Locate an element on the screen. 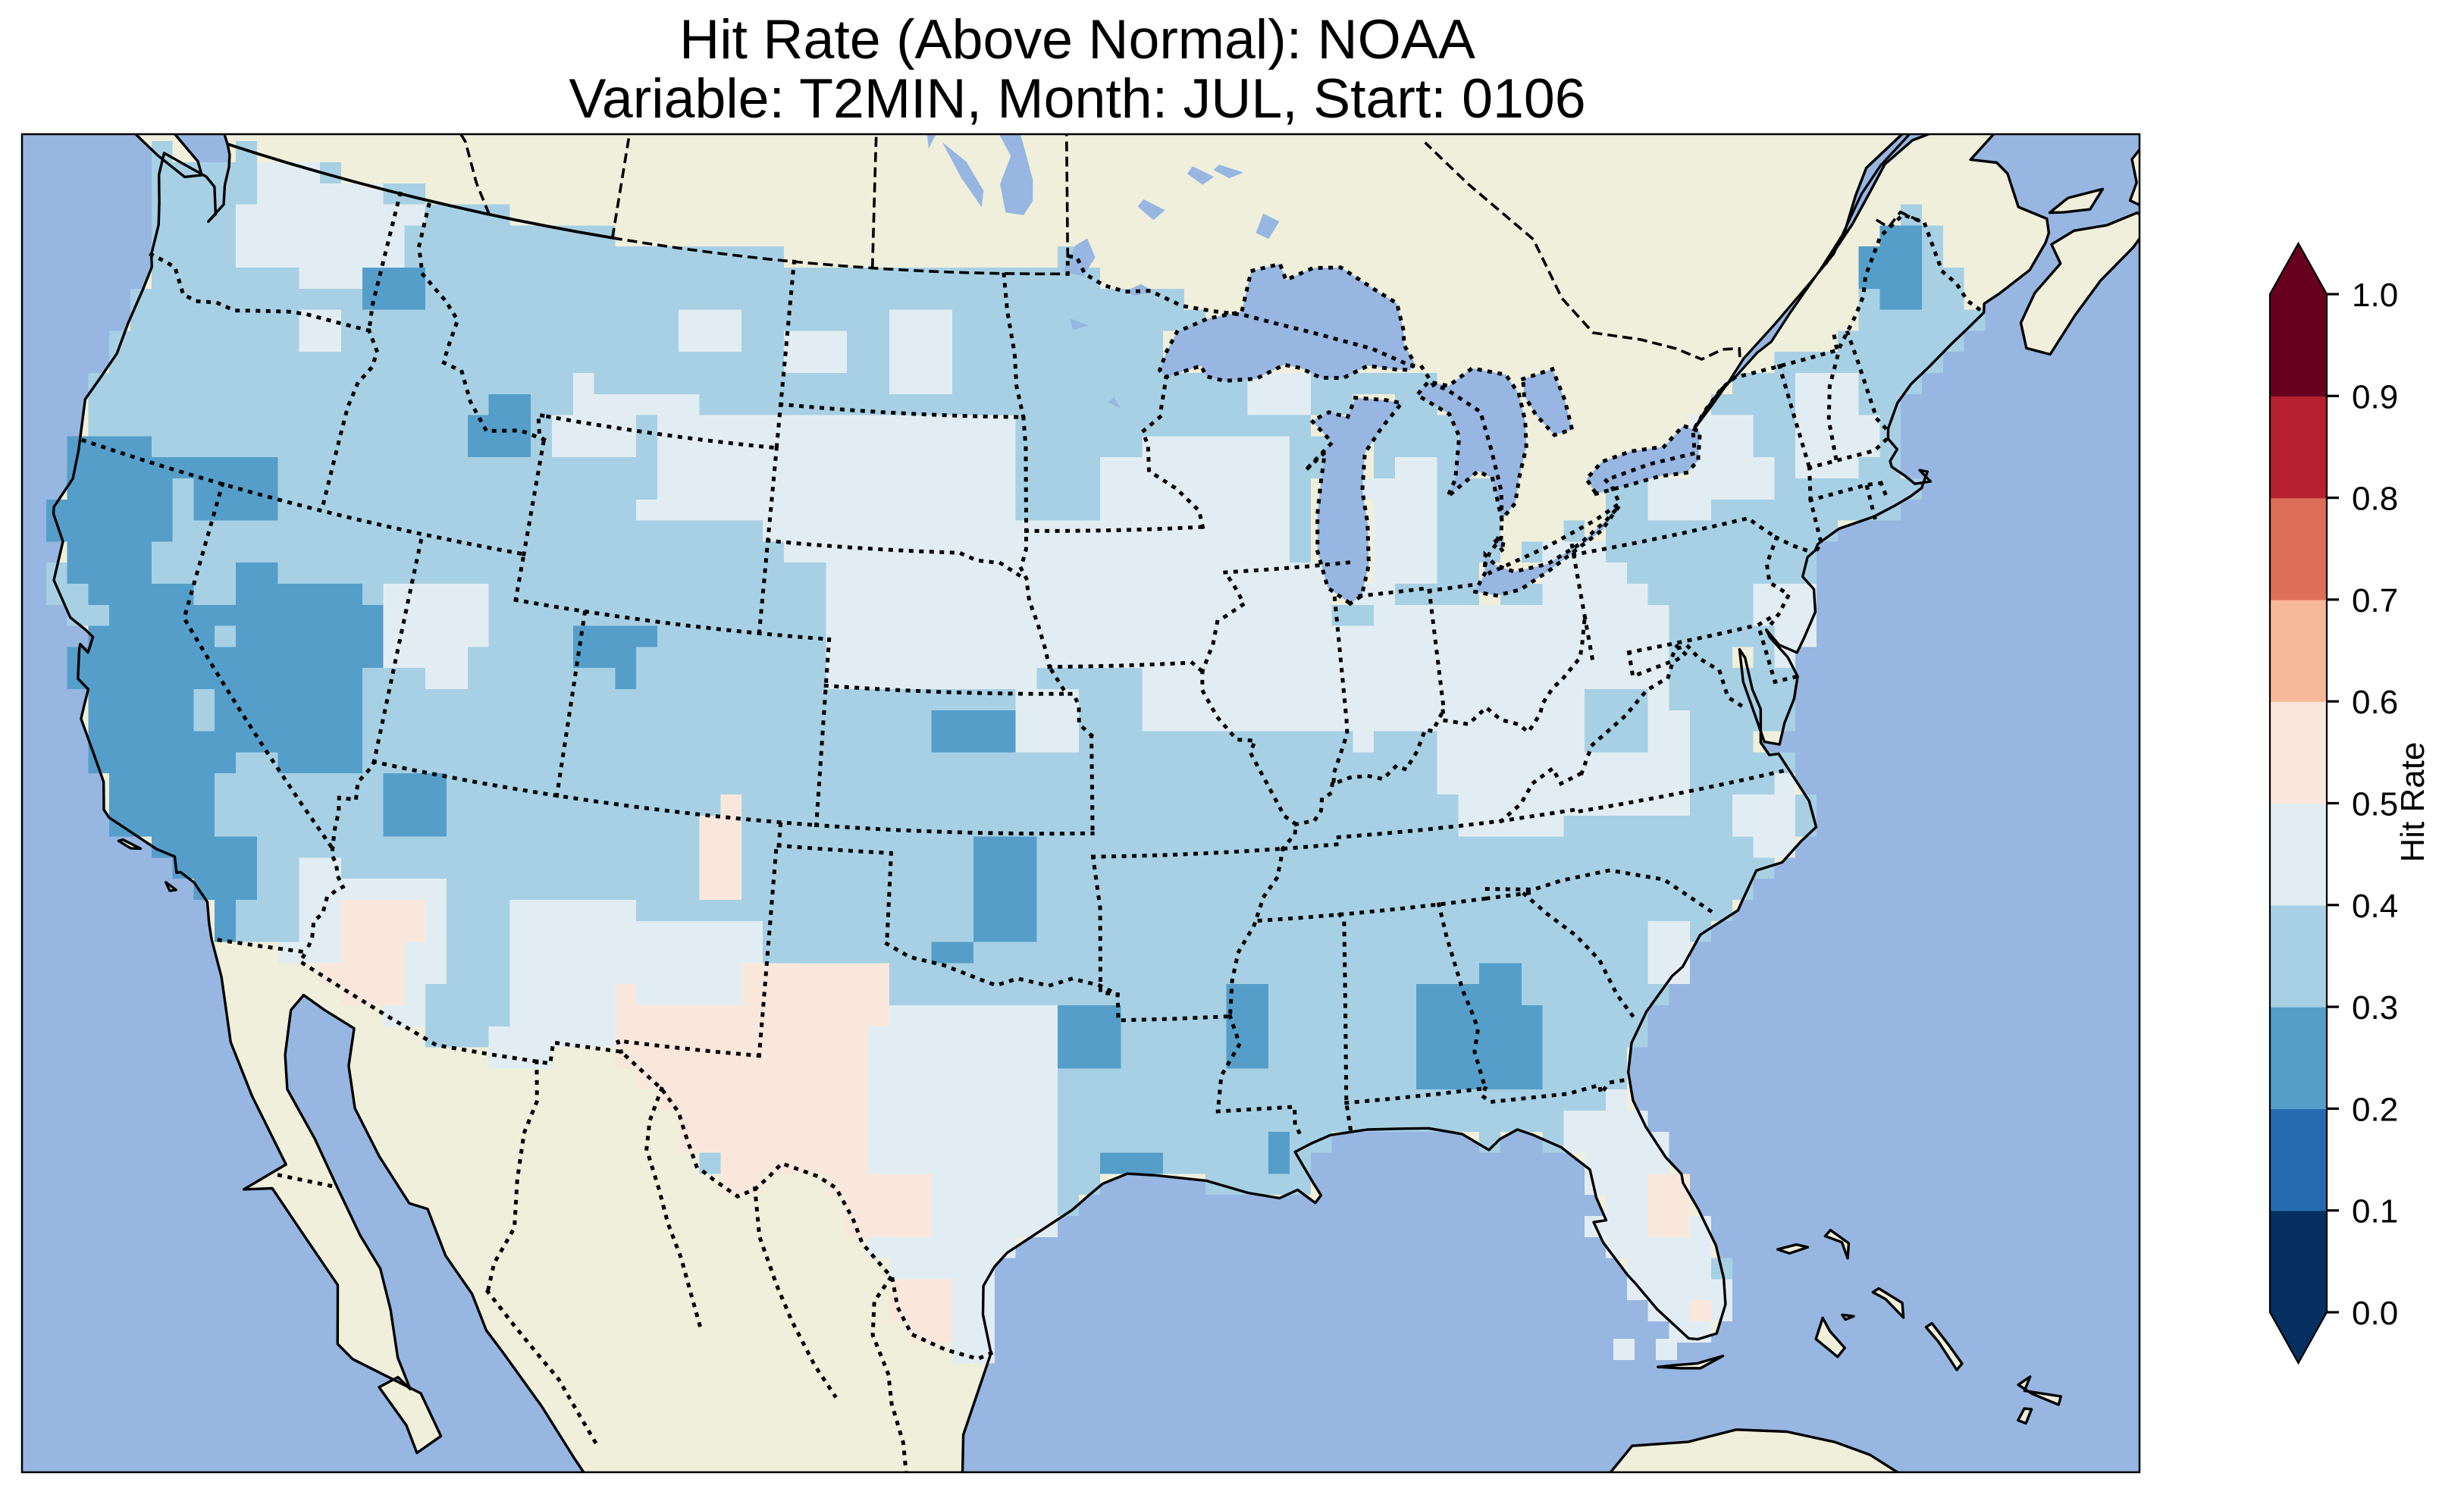  svg-text: Hit Rate (Above Normal): NOAA is located at coordinates (1077, 39).